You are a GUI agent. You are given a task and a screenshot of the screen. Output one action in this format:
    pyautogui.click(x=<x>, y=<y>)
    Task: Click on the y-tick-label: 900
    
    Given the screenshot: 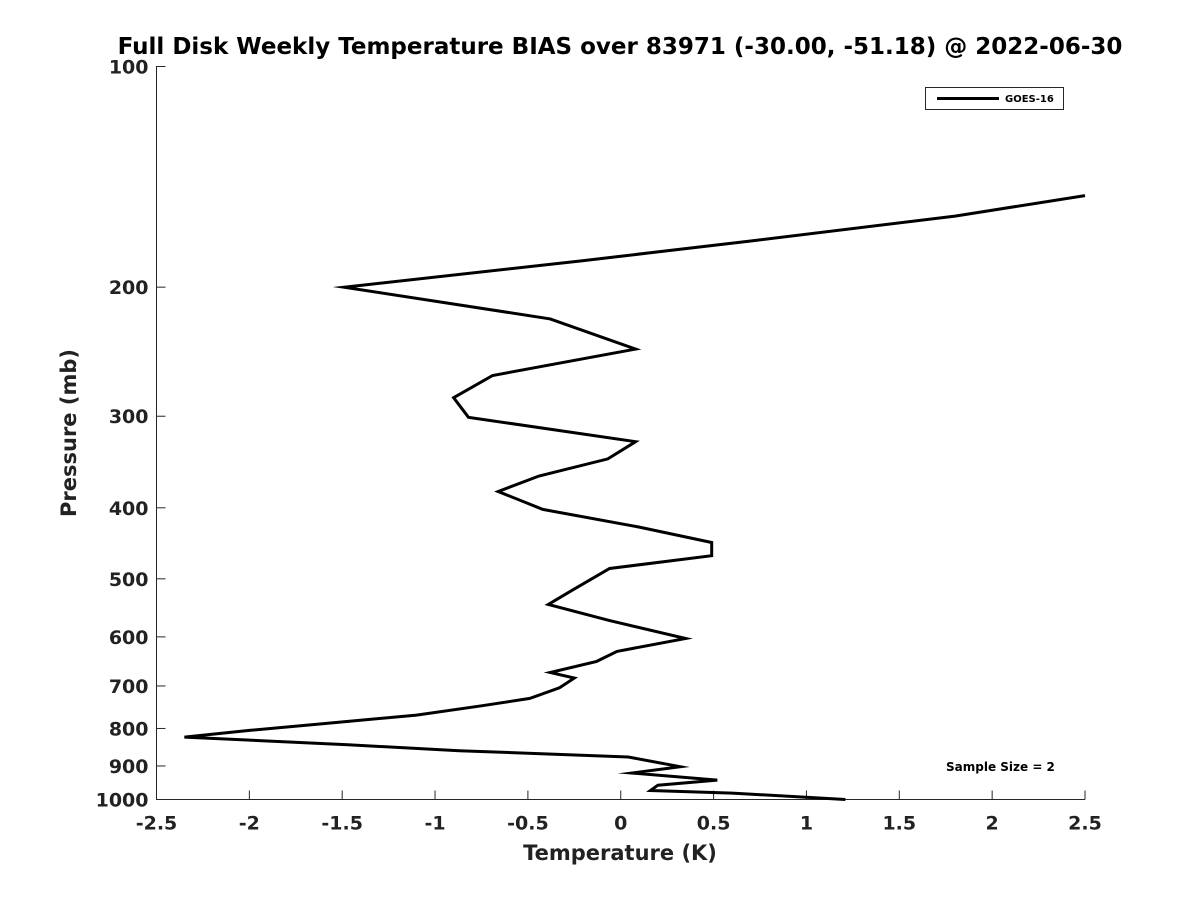 What is the action you would take?
    pyautogui.click(x=129, y=767)
    